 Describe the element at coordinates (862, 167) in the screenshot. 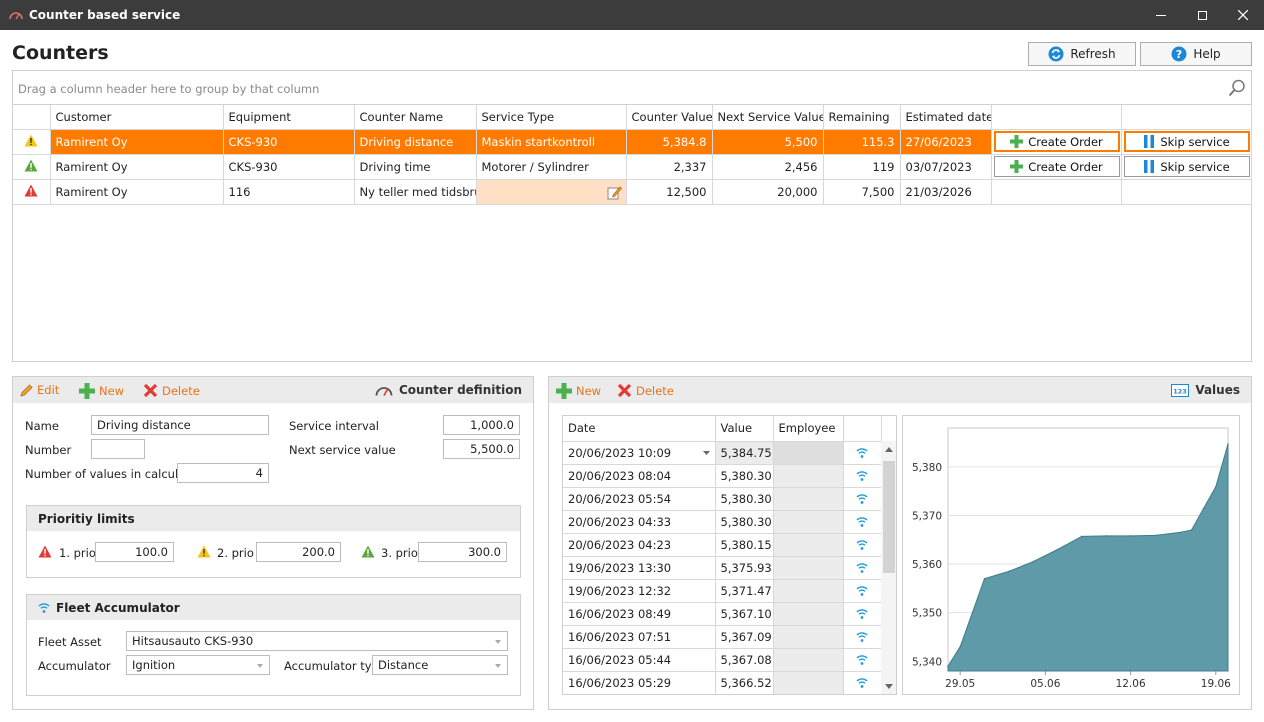

I see `cell-remaining: 119` at that location.